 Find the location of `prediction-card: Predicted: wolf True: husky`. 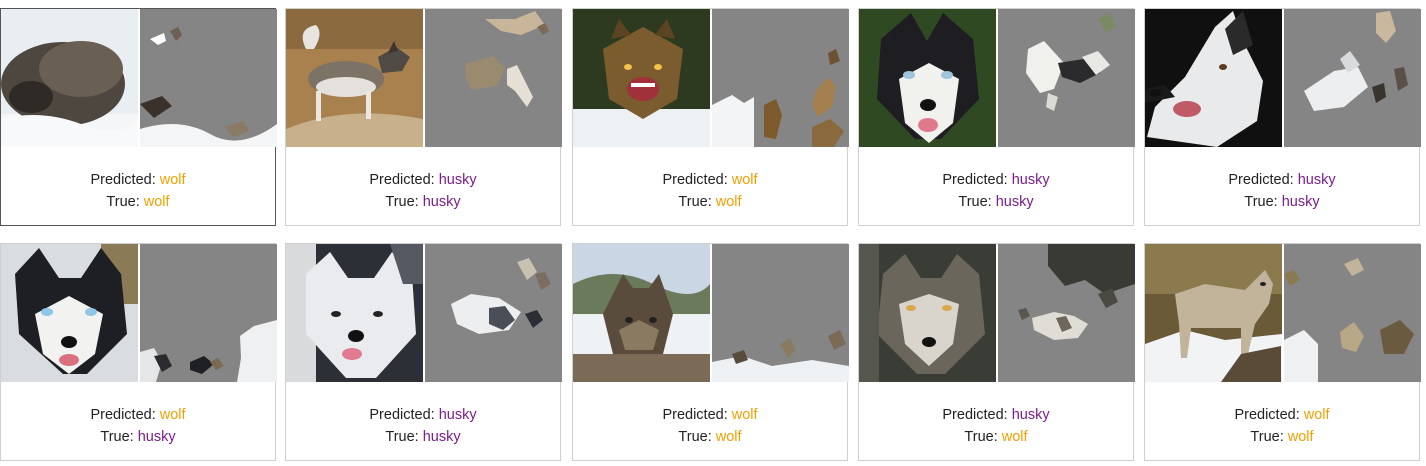

prediction-card: Predicted: wolf True: husky is located at coordinates (138, 352).